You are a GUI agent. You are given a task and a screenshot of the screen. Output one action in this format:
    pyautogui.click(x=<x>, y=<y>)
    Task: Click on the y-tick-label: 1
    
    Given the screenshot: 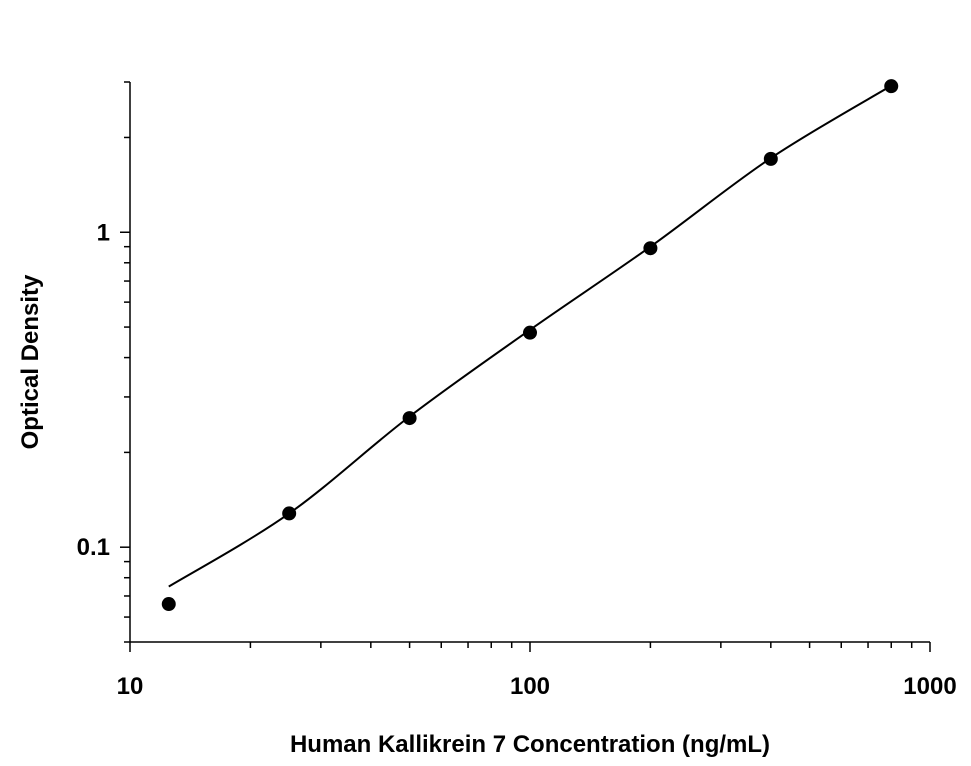 What is the action you would take?
    pyautogui.click(x=103, y=232)
    